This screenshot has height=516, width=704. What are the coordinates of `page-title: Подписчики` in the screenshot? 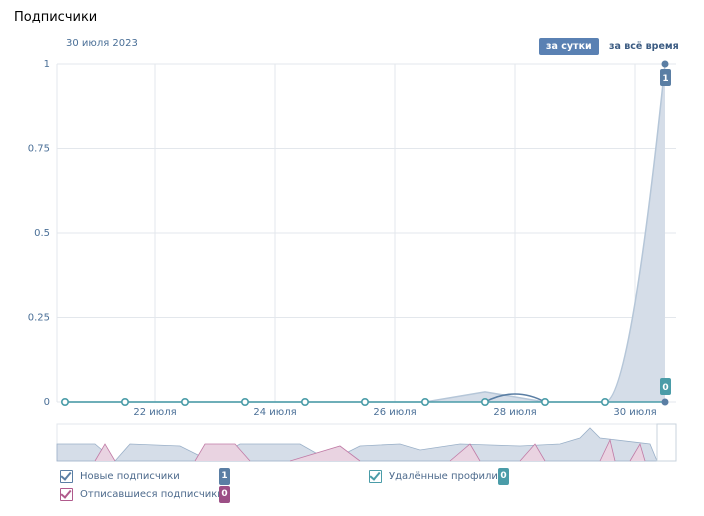 It's located at (56, 17).